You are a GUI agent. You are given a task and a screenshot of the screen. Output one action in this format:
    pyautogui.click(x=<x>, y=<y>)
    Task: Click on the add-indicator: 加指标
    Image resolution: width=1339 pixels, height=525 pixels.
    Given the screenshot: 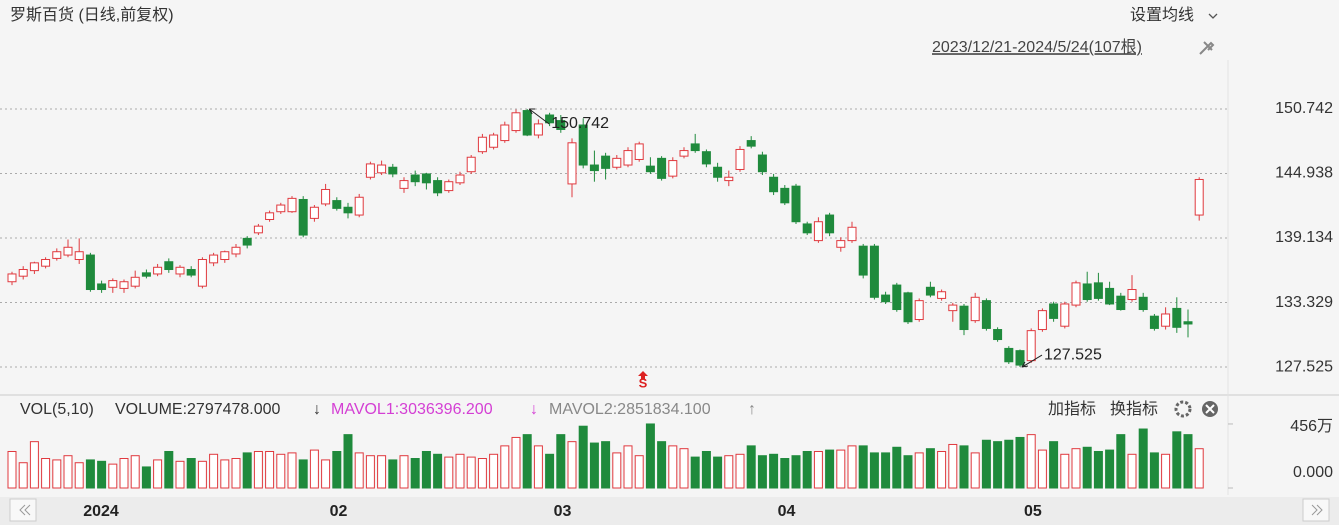 What is the action you would take?
    pyautogui.click(x=1072, y=409)
    